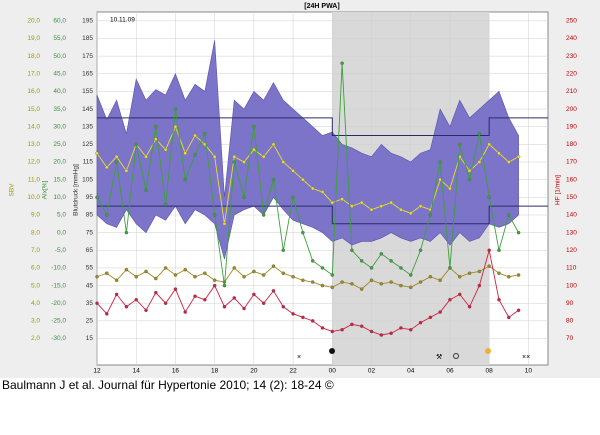 This screenshot has width=600, height=435. Describe the element at coordinates (137, 371) in the screenshot. I see `x-tick-label: 14` at that location.